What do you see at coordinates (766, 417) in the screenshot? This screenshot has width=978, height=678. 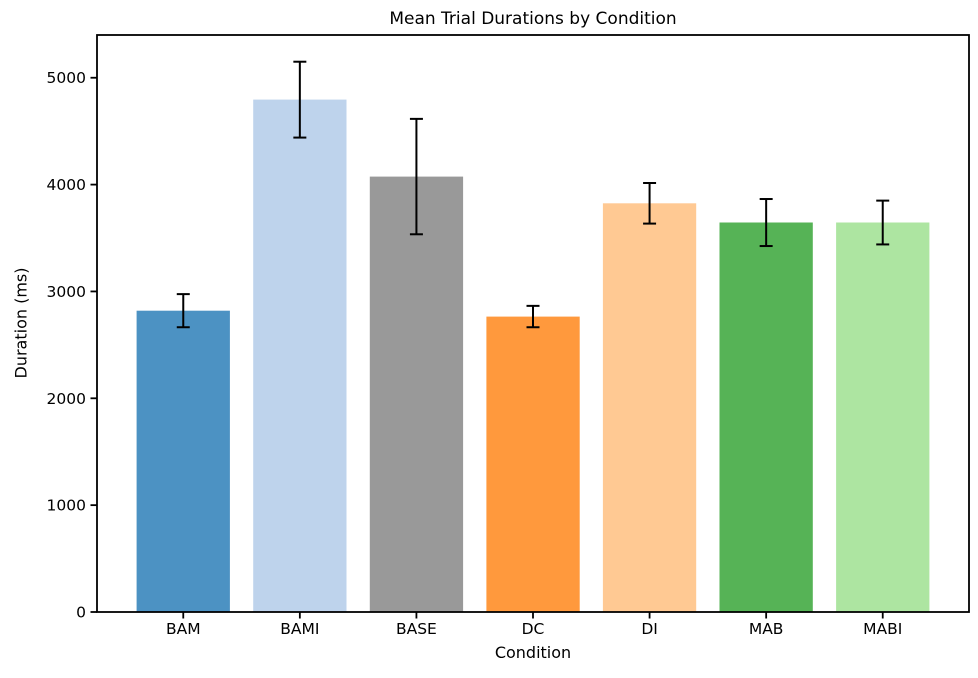 I see `bar-MAB` at bounding box center [766, 417].